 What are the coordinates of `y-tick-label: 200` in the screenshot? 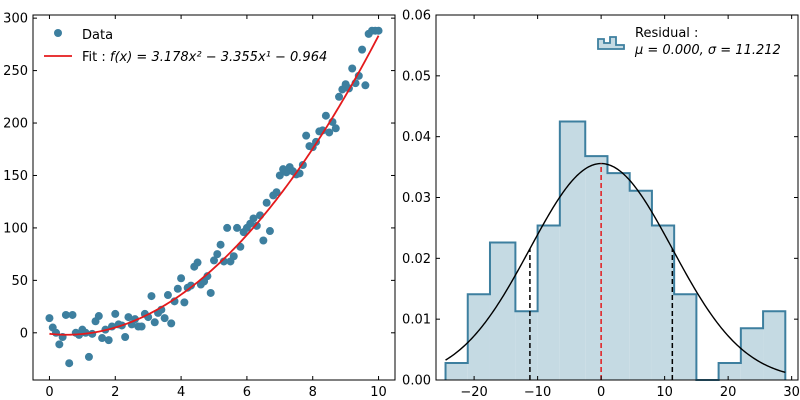 It's located at (15, 124).